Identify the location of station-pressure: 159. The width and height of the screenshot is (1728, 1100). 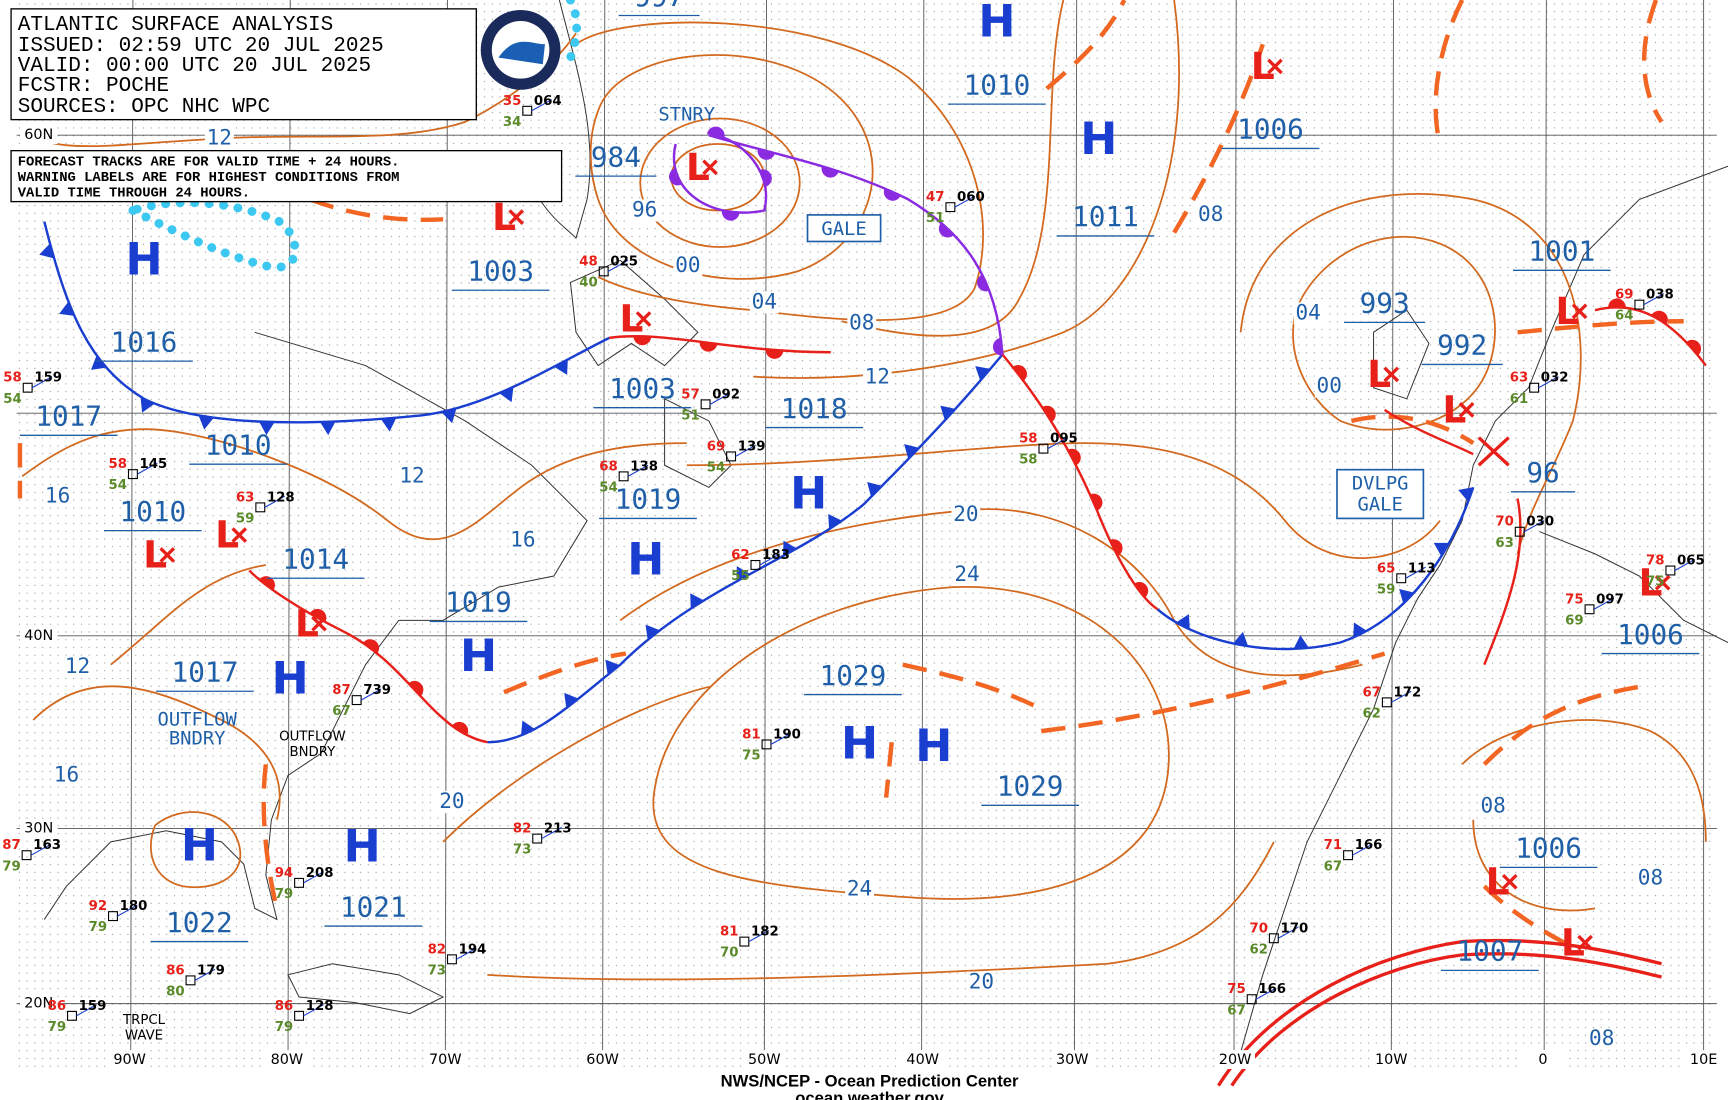
(48, 378).